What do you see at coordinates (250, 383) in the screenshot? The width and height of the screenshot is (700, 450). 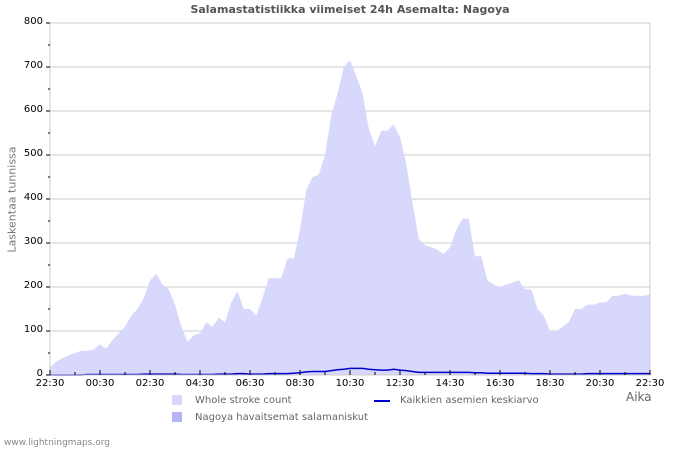 I see `x-tick-label: 06:30` at bounding box center [250, 383].